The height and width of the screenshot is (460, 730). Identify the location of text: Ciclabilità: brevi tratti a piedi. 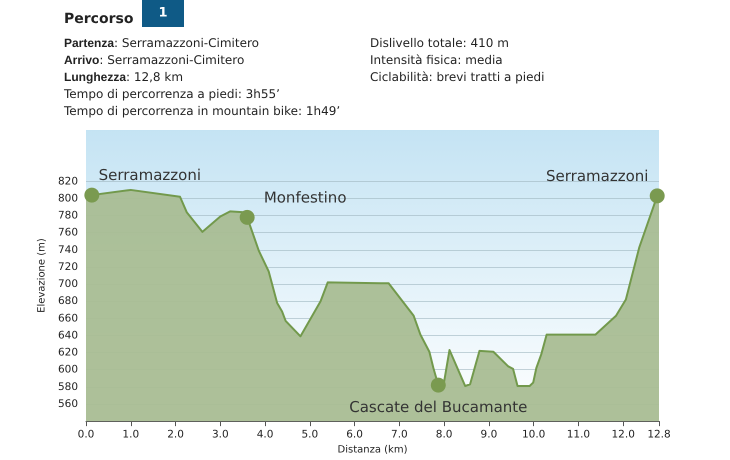
(457, 77).